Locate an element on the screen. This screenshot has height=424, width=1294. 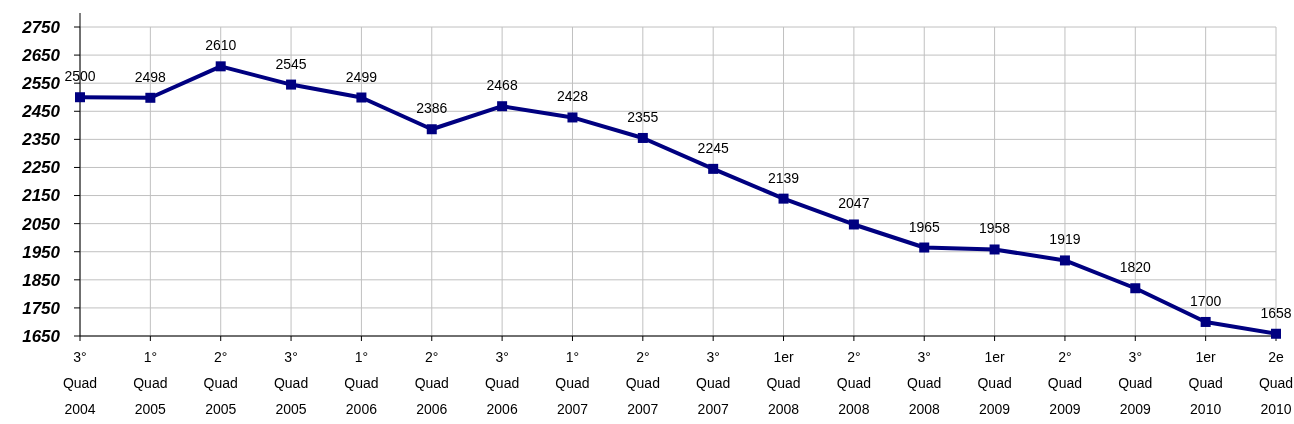
x-tick-label: 3° Quad 2005 is located at coordinates (291, 383).